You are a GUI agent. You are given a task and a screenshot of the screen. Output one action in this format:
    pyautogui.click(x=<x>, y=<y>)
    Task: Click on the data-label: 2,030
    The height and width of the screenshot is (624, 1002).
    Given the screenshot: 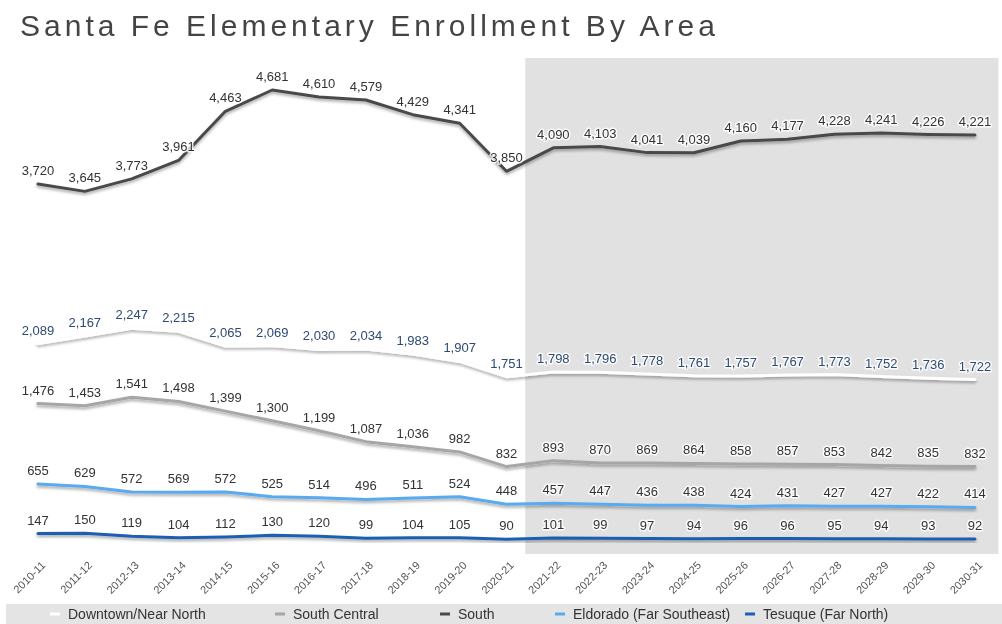 What is the action you would take?
    pyautogui.click(x=319, y=336)
    